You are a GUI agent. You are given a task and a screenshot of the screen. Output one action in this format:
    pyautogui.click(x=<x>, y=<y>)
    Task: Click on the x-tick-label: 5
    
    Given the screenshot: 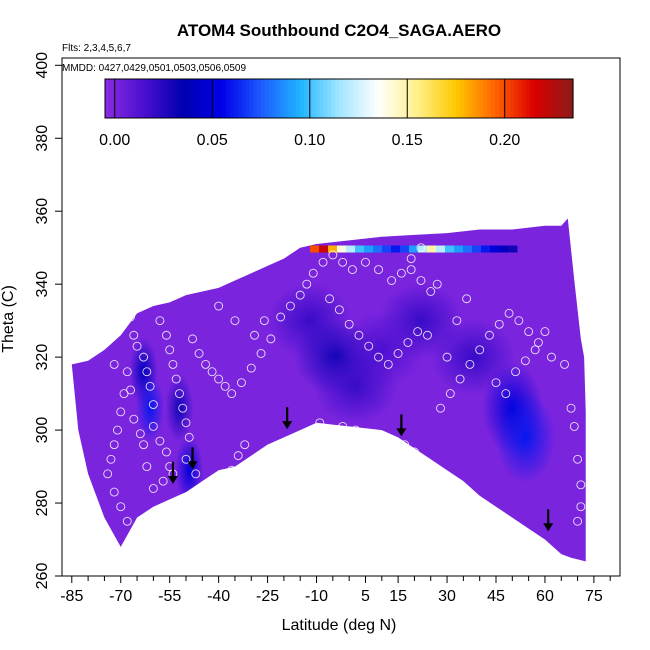 What is the action you would take?
    pyautogui.click(x=365, y=596)
    